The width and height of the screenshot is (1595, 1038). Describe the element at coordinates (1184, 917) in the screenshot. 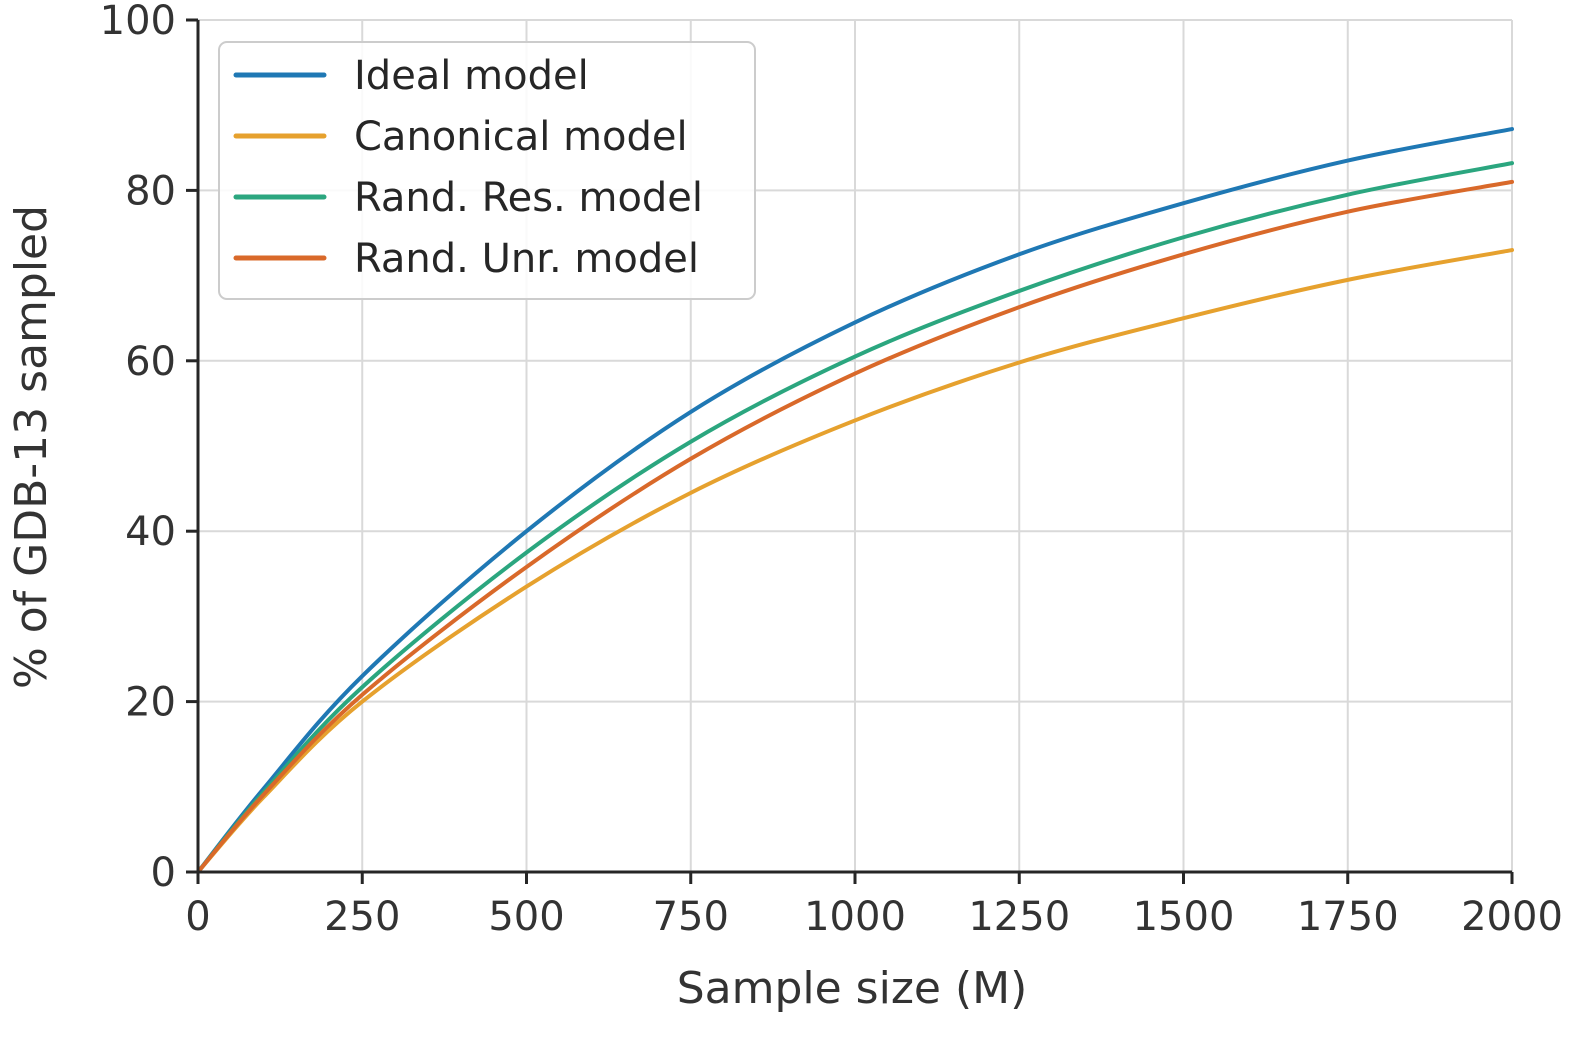

I see `x-tick-label-6: 1500` at that location.